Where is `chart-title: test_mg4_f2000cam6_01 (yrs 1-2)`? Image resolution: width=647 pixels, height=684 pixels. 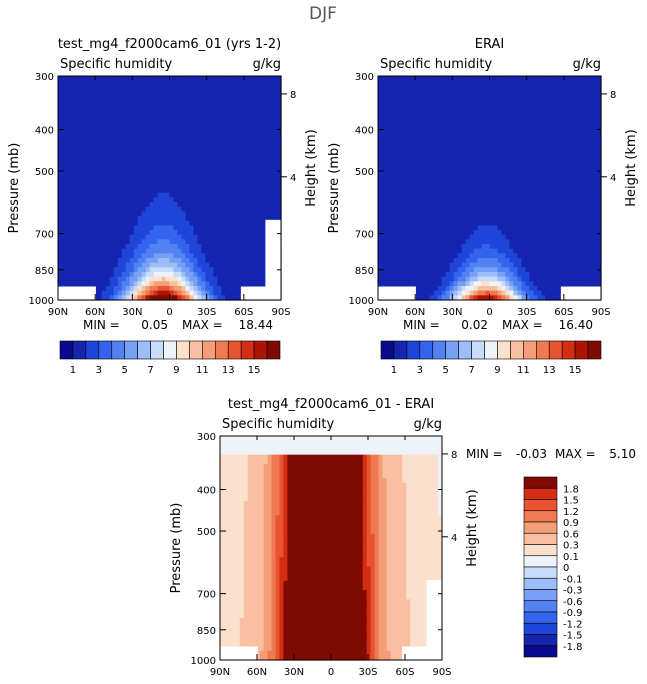 chart-title: test_mg4_f2000cam6_01 (yrs 1-2) is located at coordinates (169, 44).